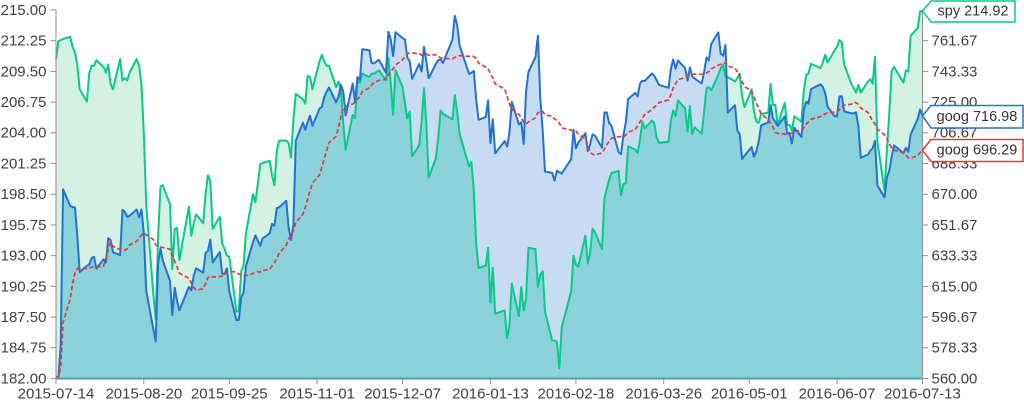 The height and width of the screenshot is (400, 1024). I want to click on svg-text: 2016-02-18, so click(576, 393).